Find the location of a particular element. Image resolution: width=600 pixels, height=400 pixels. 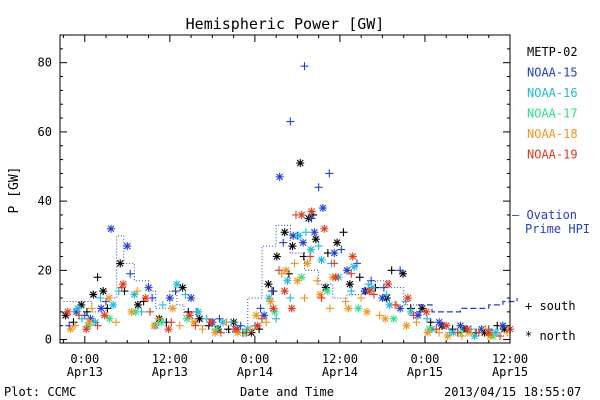

ovation-legend: — Ovation Prime HPI is located at coordinates (551, 222).